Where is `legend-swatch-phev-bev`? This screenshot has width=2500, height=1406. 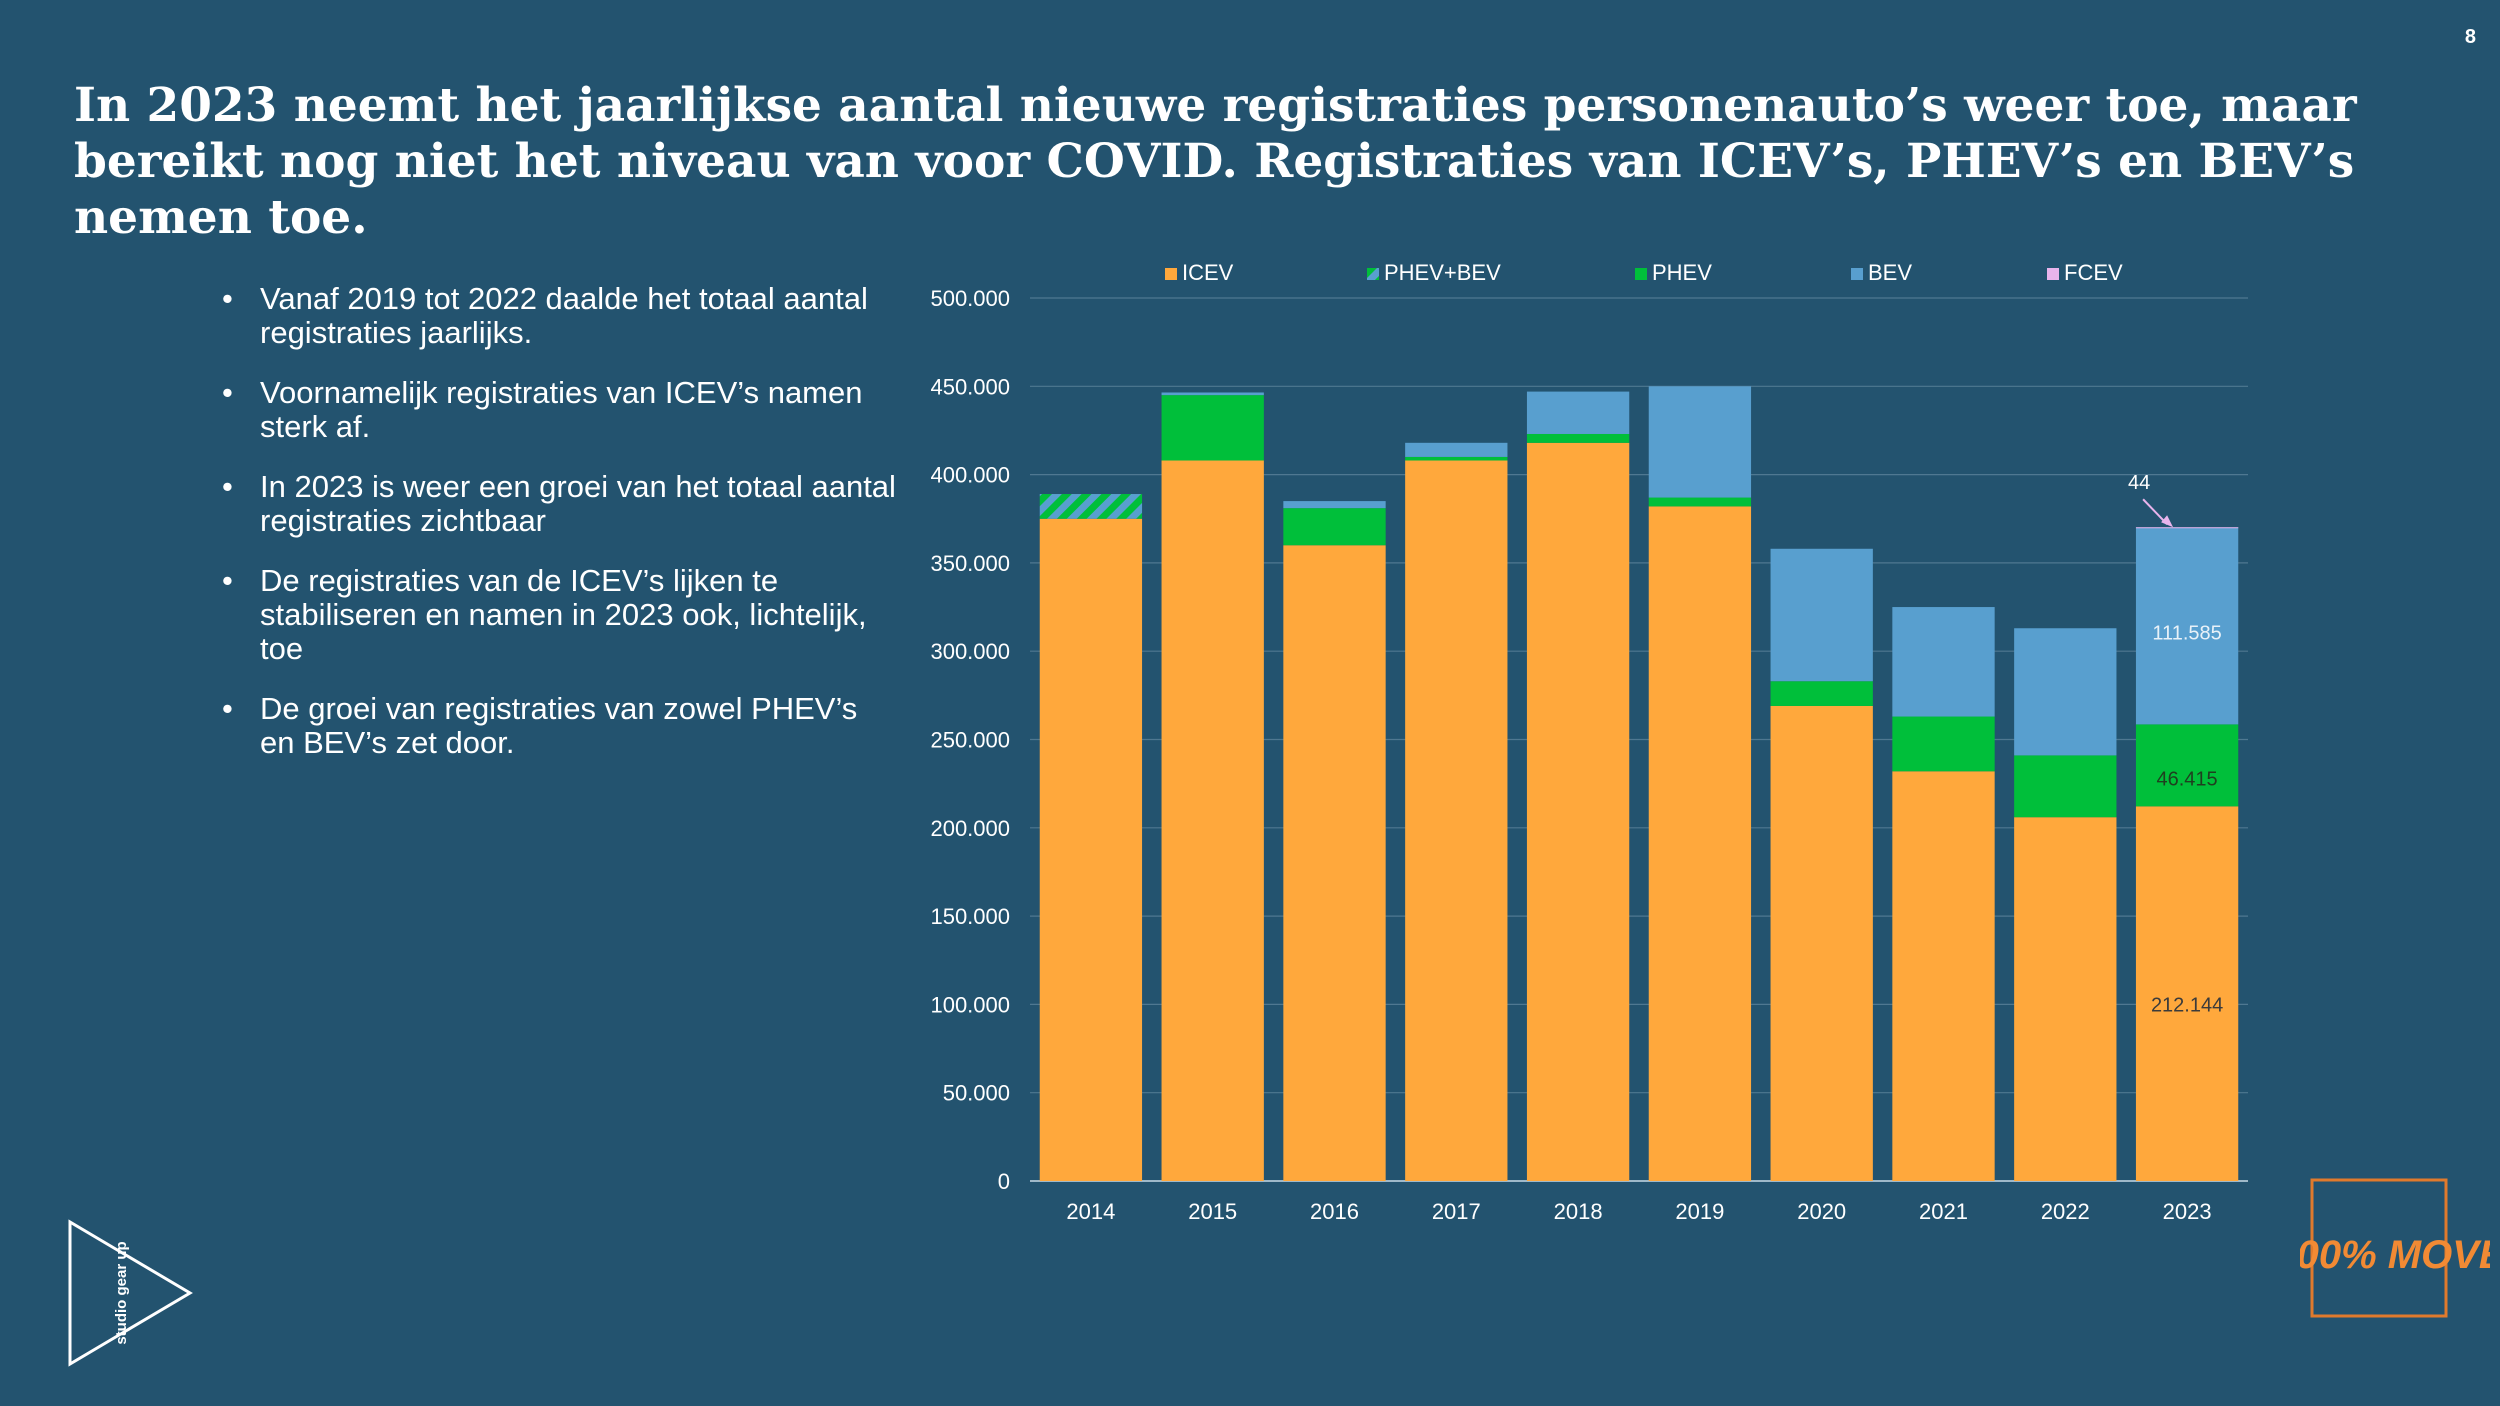
legend-swatch-phev-bev is located at coordinates (1373, 274).